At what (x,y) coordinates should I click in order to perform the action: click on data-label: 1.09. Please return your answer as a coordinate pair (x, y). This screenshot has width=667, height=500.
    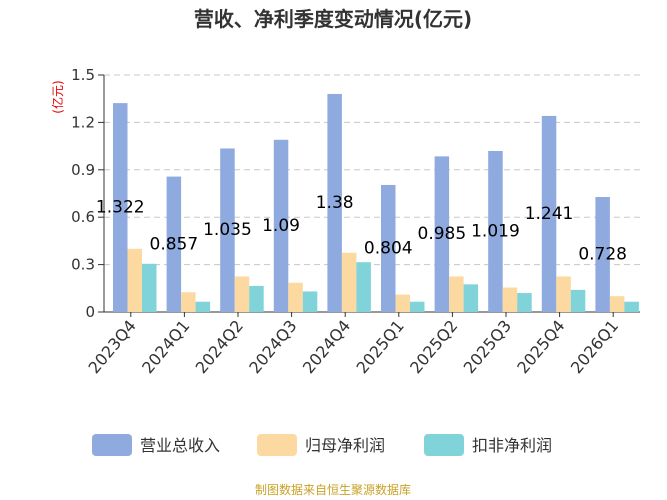
    Looking at the image, I should click on (281, 226).